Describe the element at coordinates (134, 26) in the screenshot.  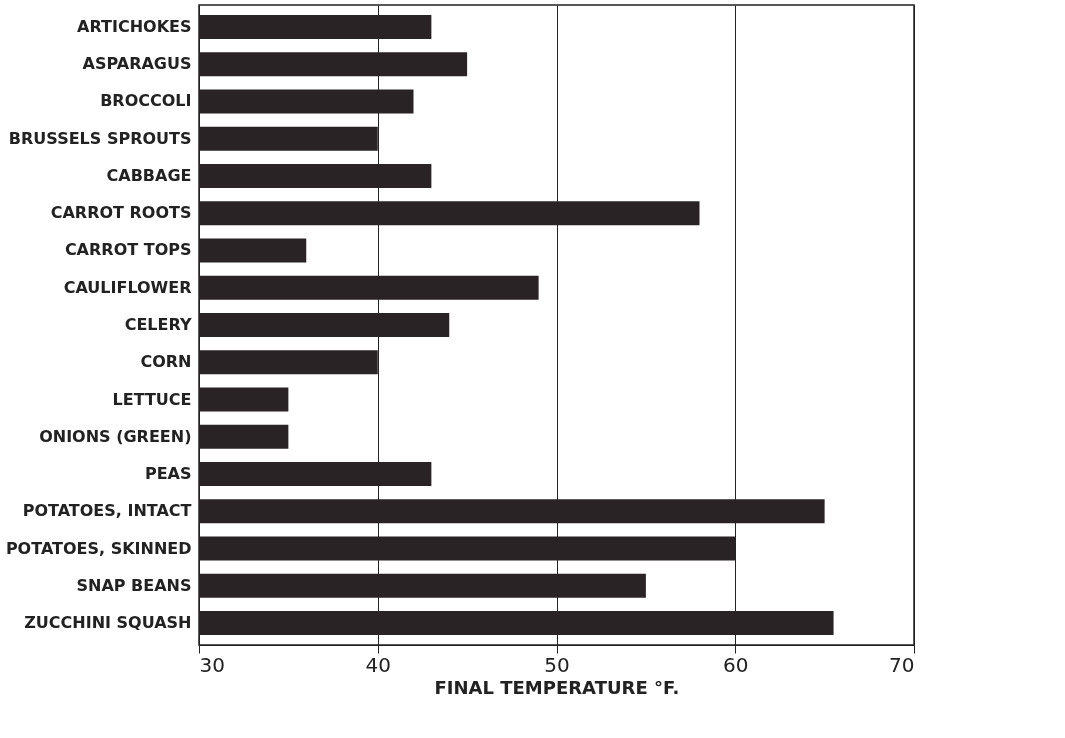
I see `y-tick-label: ARTICHOKES` at that location.